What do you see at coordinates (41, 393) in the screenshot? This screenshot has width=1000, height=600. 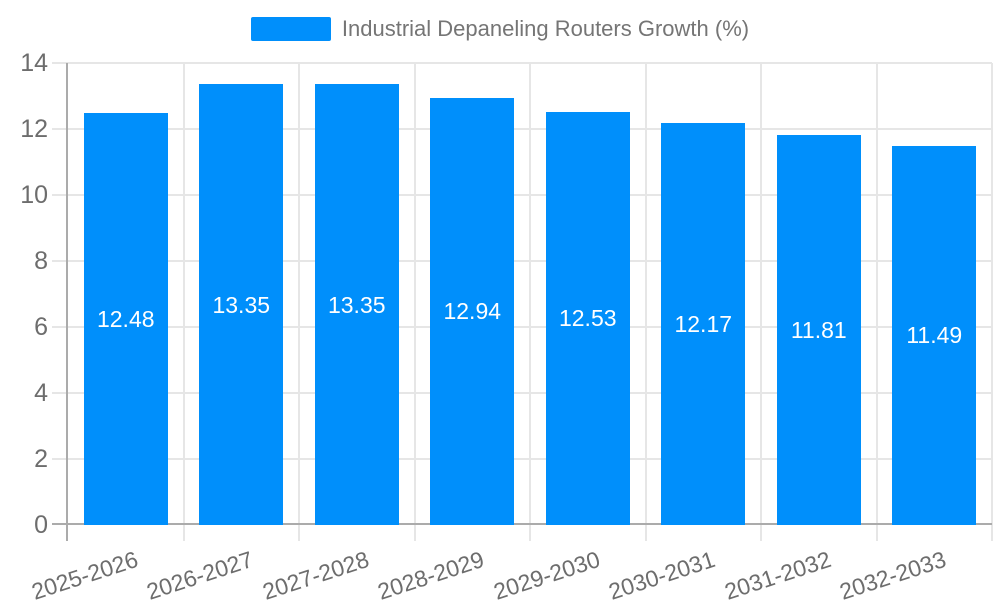 I see `y-tick-label: 4` at bounding box center [41, 393].